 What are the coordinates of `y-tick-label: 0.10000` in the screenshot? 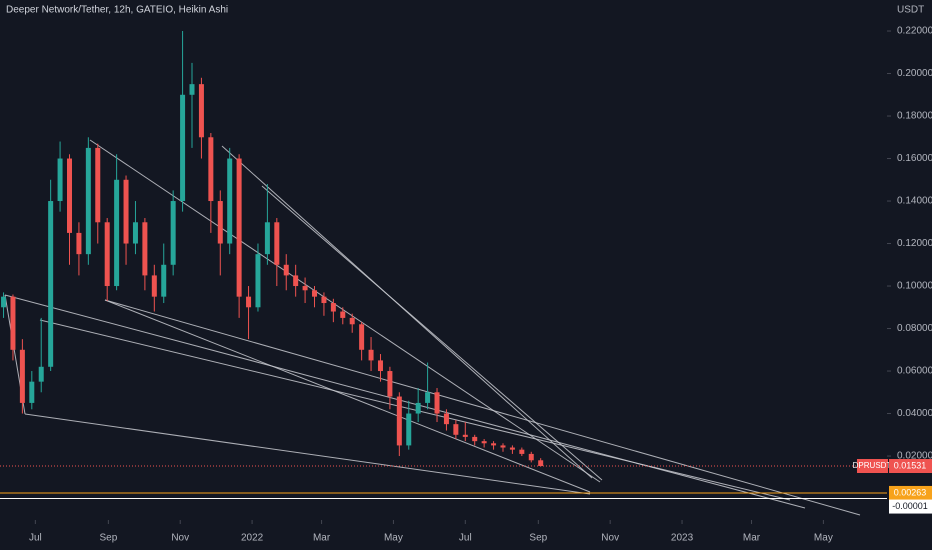 It's located at (914, 286).